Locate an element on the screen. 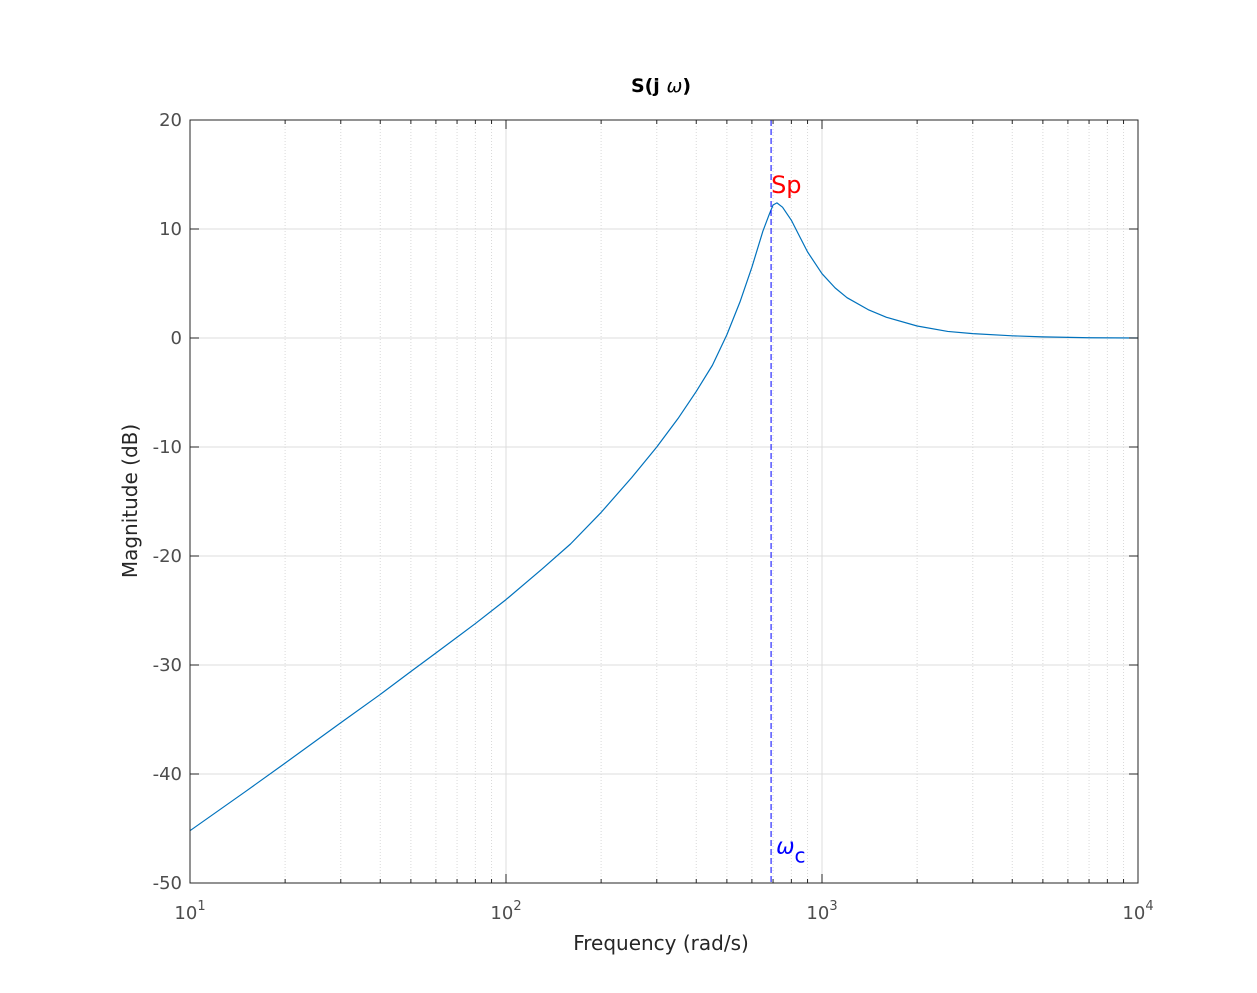  crossover-label-subscript: c is located at coordinates (800, 856).